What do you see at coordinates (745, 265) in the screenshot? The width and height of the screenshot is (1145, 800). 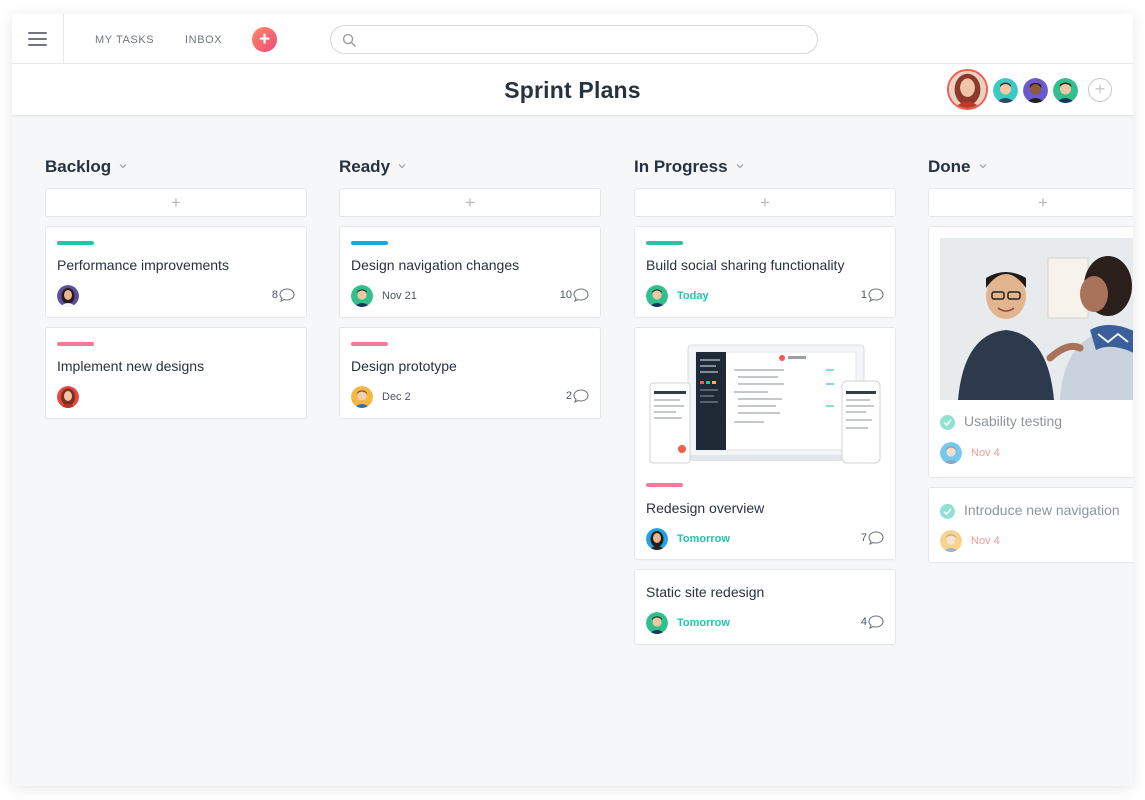 I see `task-title: Build social sharing functionality` at bounding box center [745, 265].